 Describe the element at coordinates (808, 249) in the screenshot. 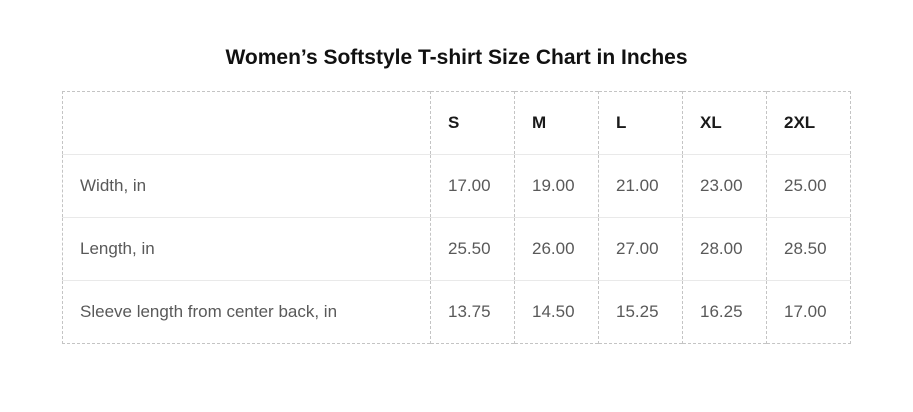

I see `cell-value: 28.50` at that location.